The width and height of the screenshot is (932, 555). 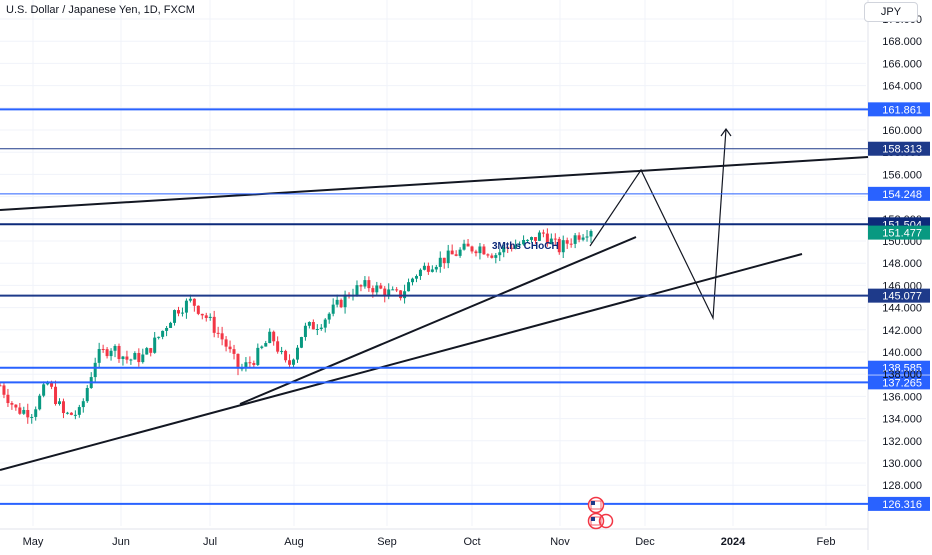 What do you see at coordinates (560, 542) in the screenshot?
I see `x-tick-label: Nov` at bounding box center [560, 542].